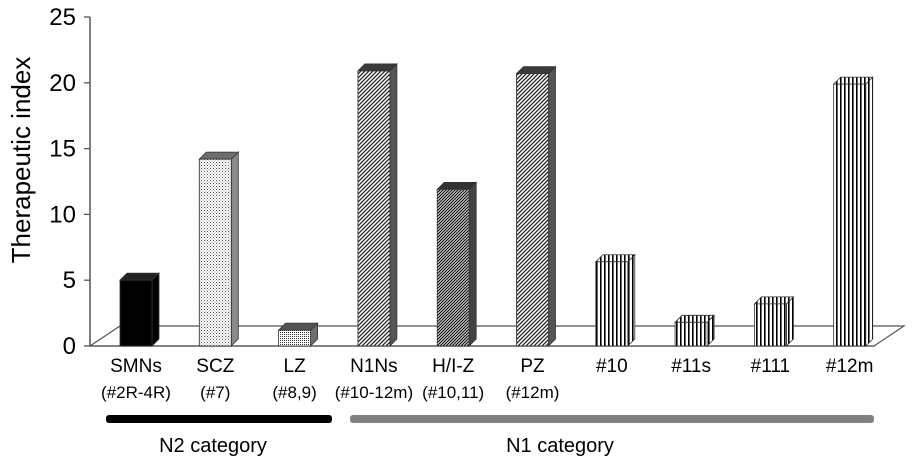 This screenshot has width=912, height=468. I want to click on x-tick-label: #11s, so click(691, 366).